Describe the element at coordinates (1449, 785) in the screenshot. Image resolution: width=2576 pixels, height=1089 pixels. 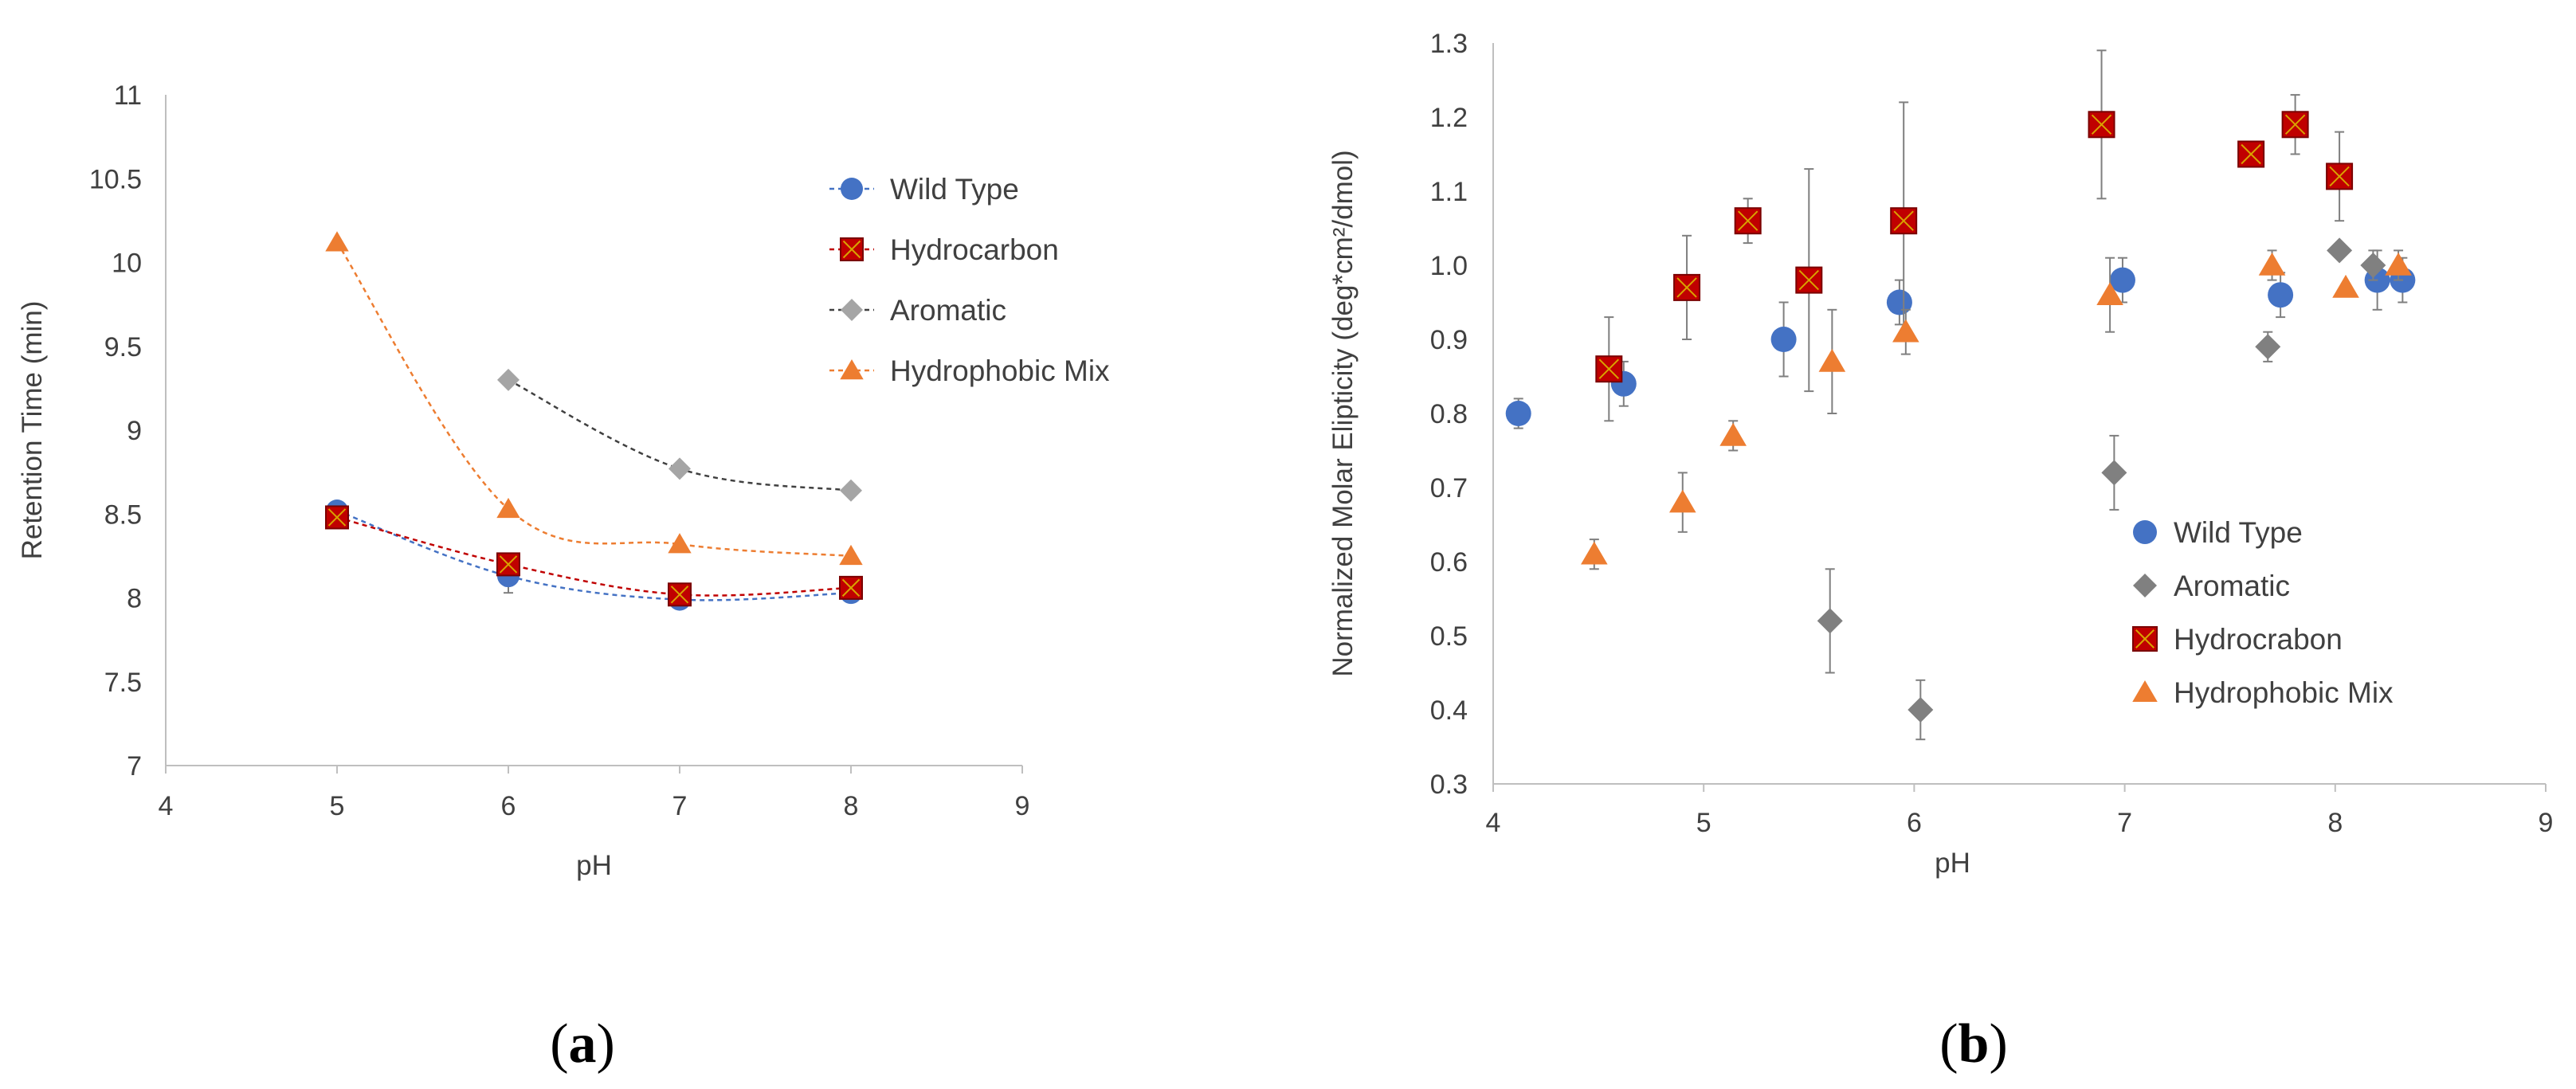
I see `y-tick-label: 0.3` at that location.